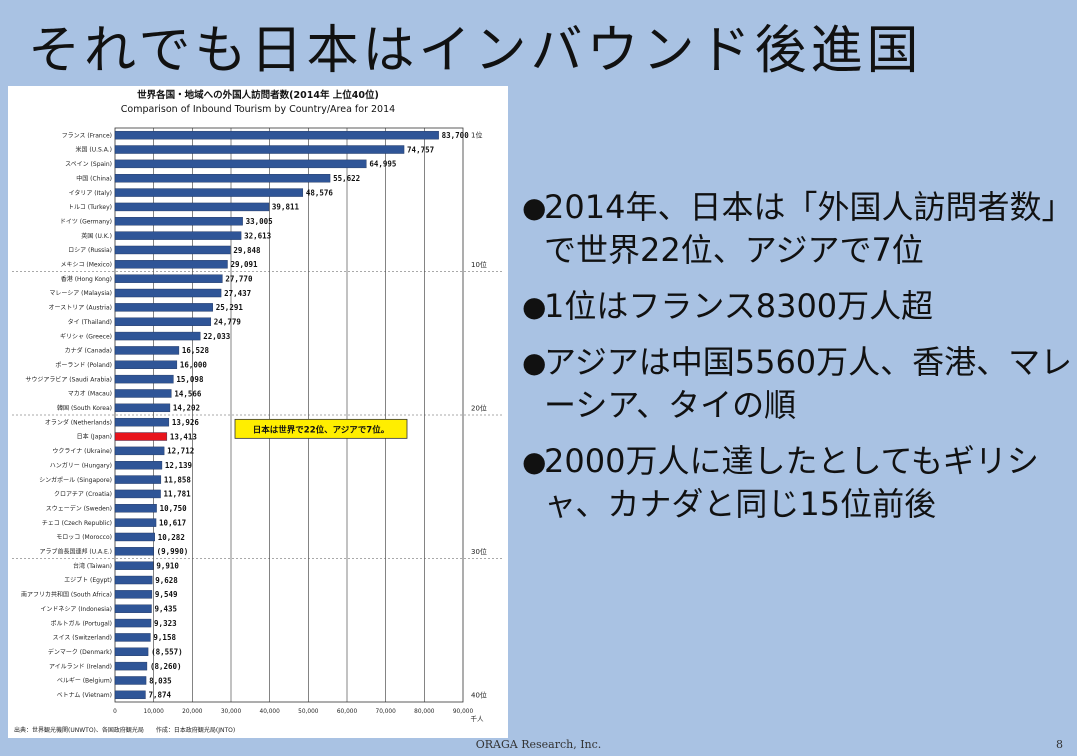 This screenshot has width=1077, height=756. Describe the element at coordinates (320, 192) in the screenshot. I see `bar-value-label: 48,576` at that location.